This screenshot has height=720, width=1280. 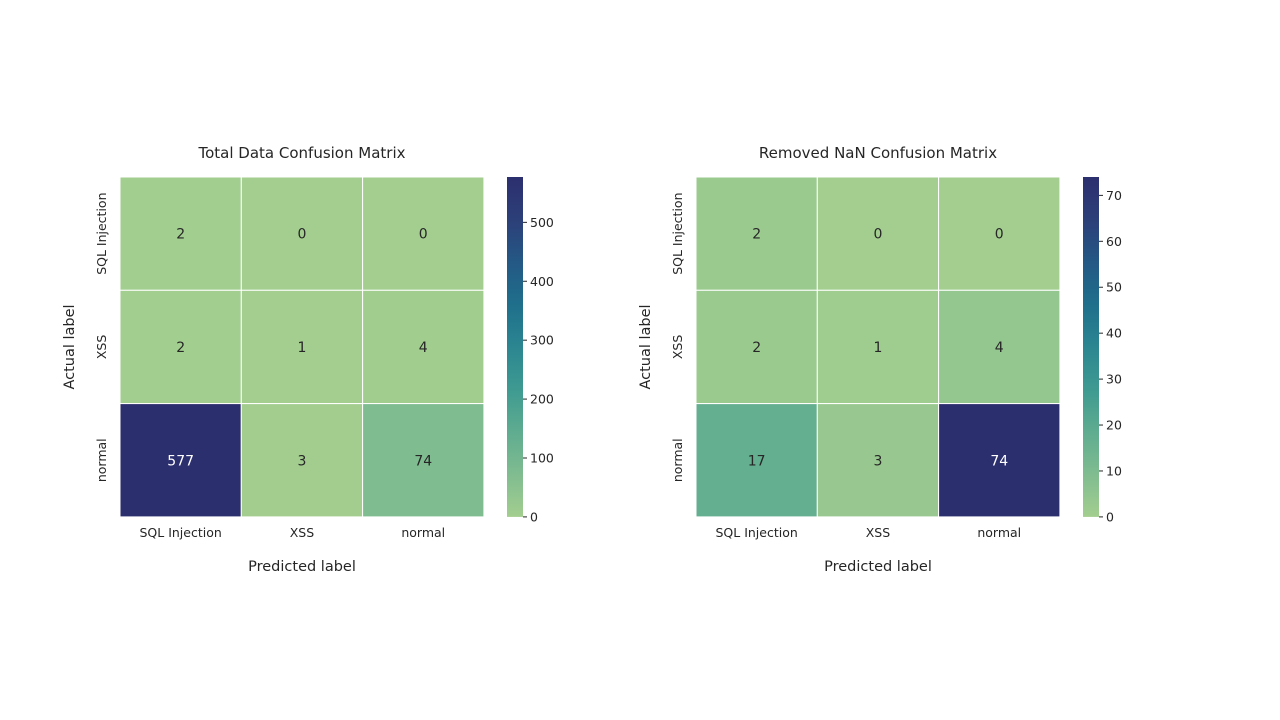 What do you see at coordinates (1102, 350) in the screenshot?
I see `colorbar: 0 10 20 30 40 50 60 70` at bounding box center [1102, 350].